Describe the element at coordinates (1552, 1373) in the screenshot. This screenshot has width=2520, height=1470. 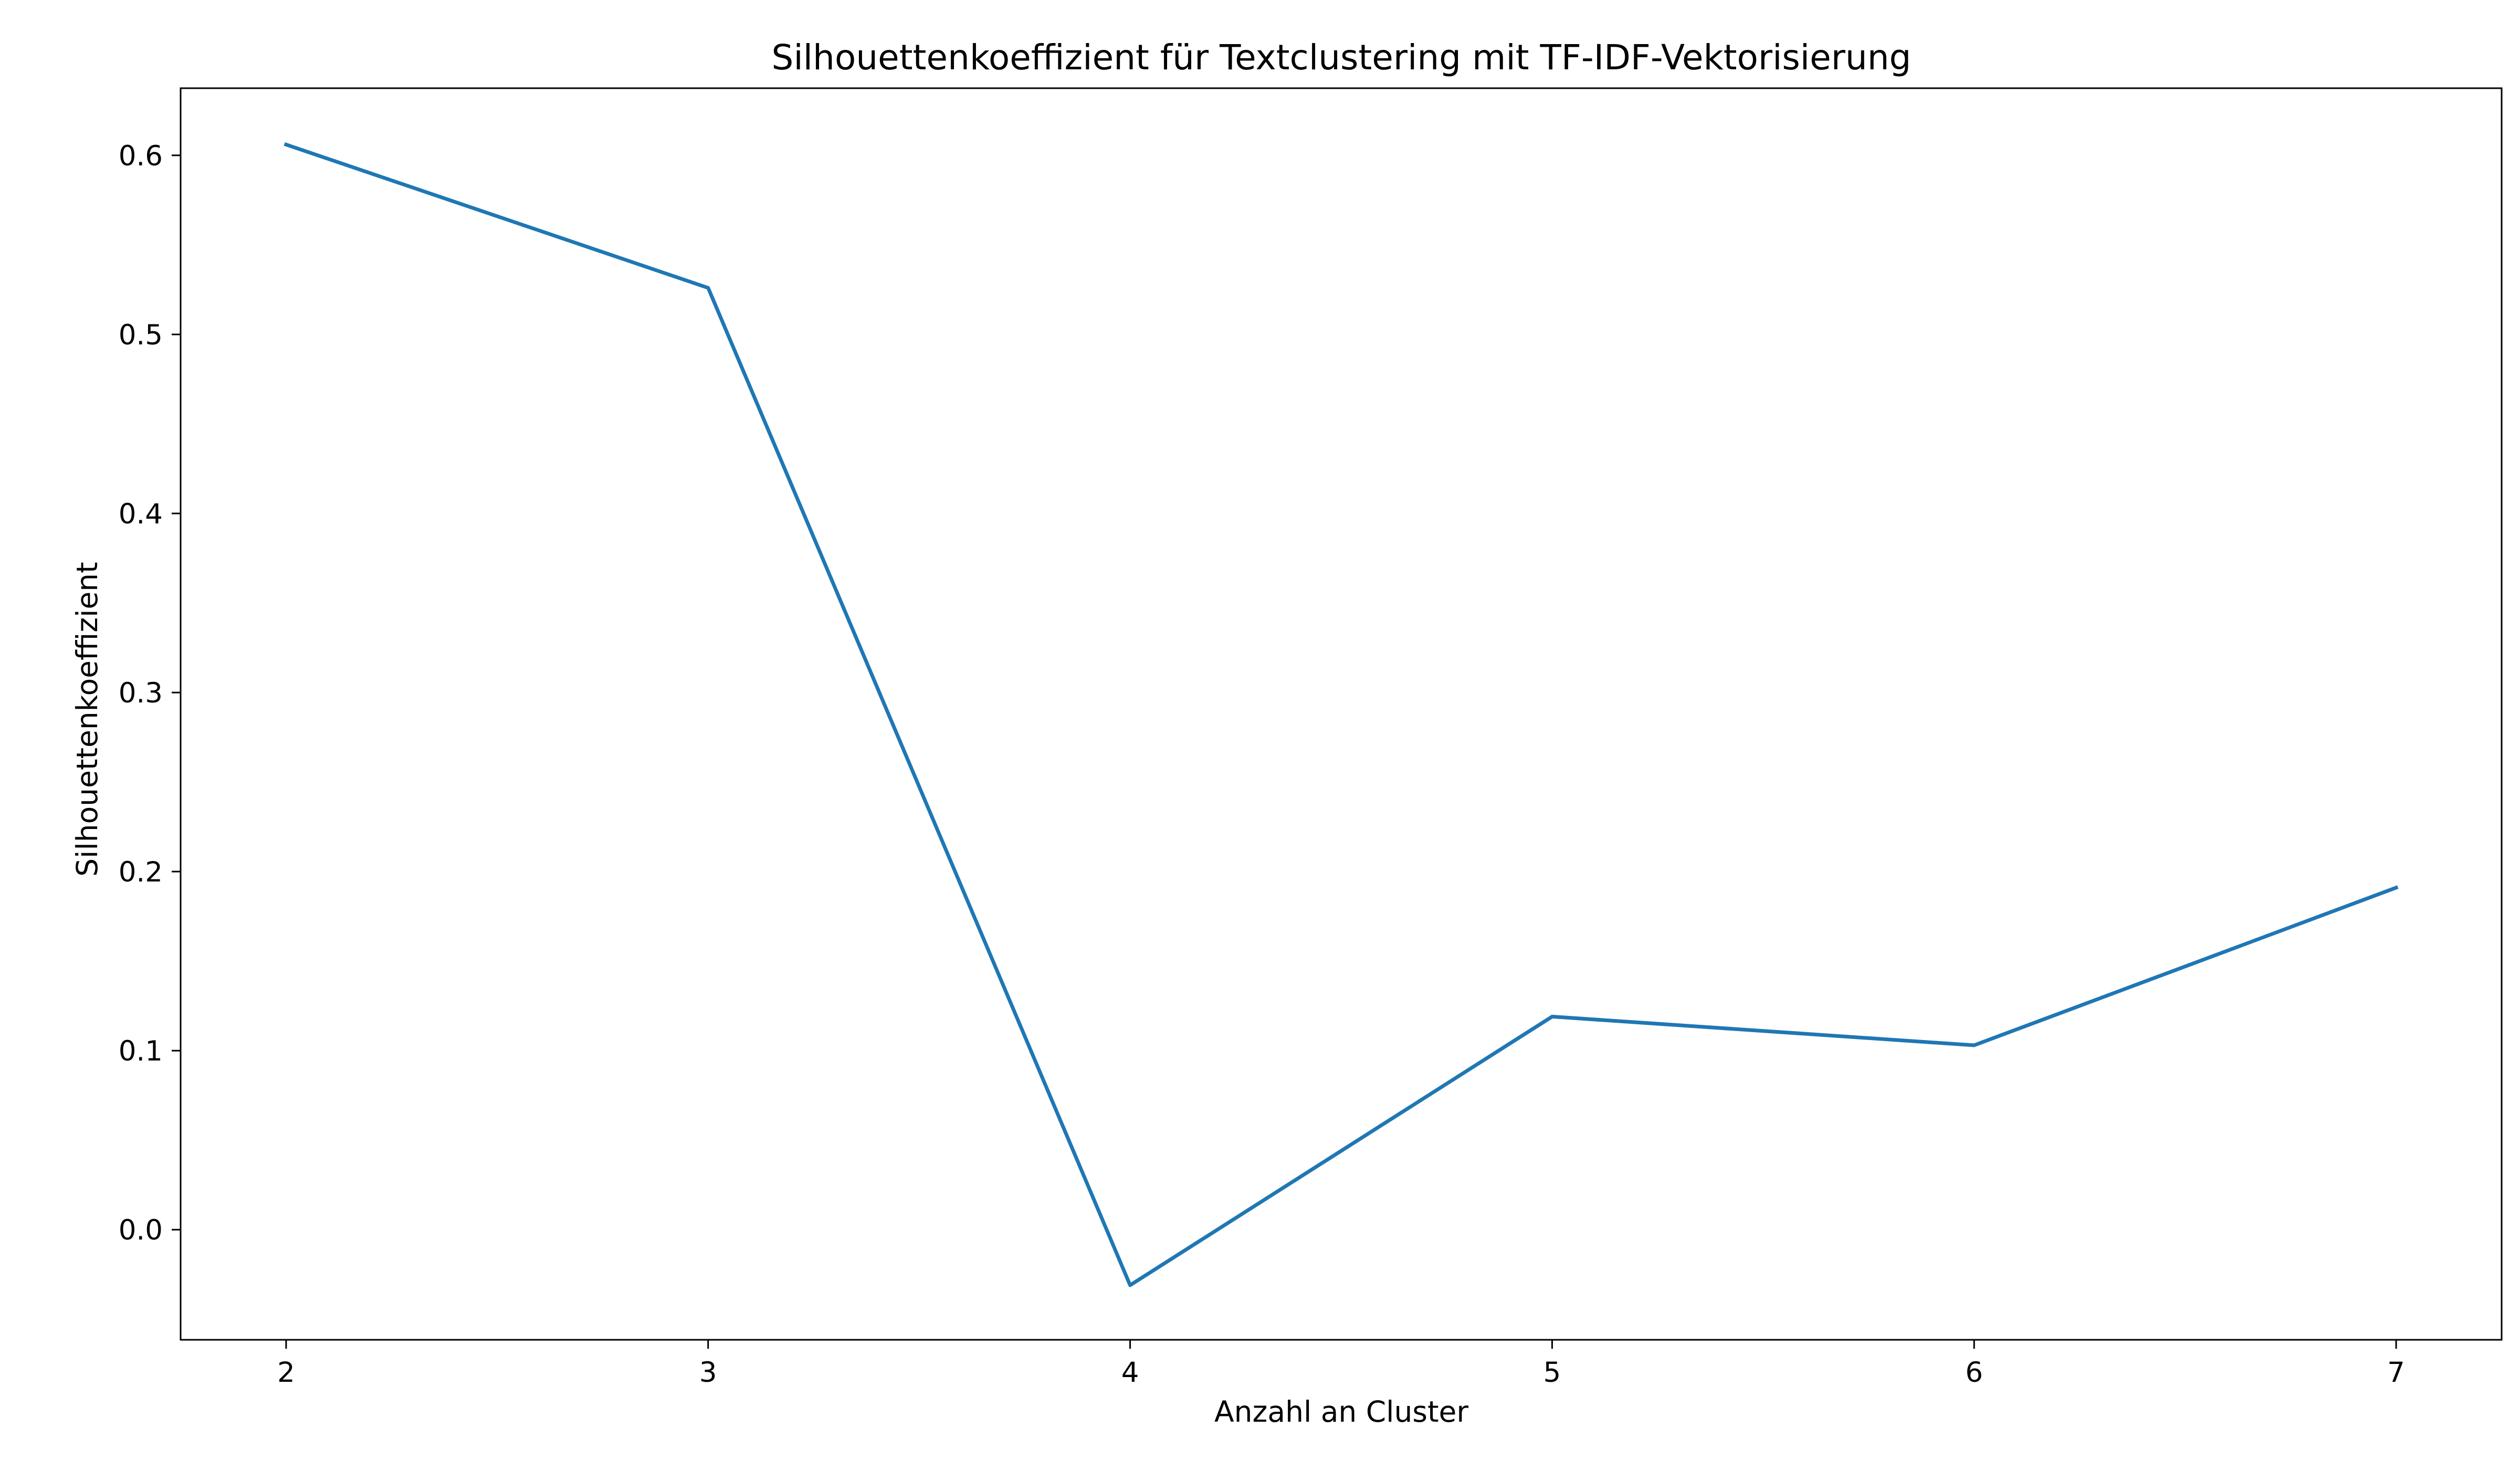
I see `x-tick-label: 5` at that location.